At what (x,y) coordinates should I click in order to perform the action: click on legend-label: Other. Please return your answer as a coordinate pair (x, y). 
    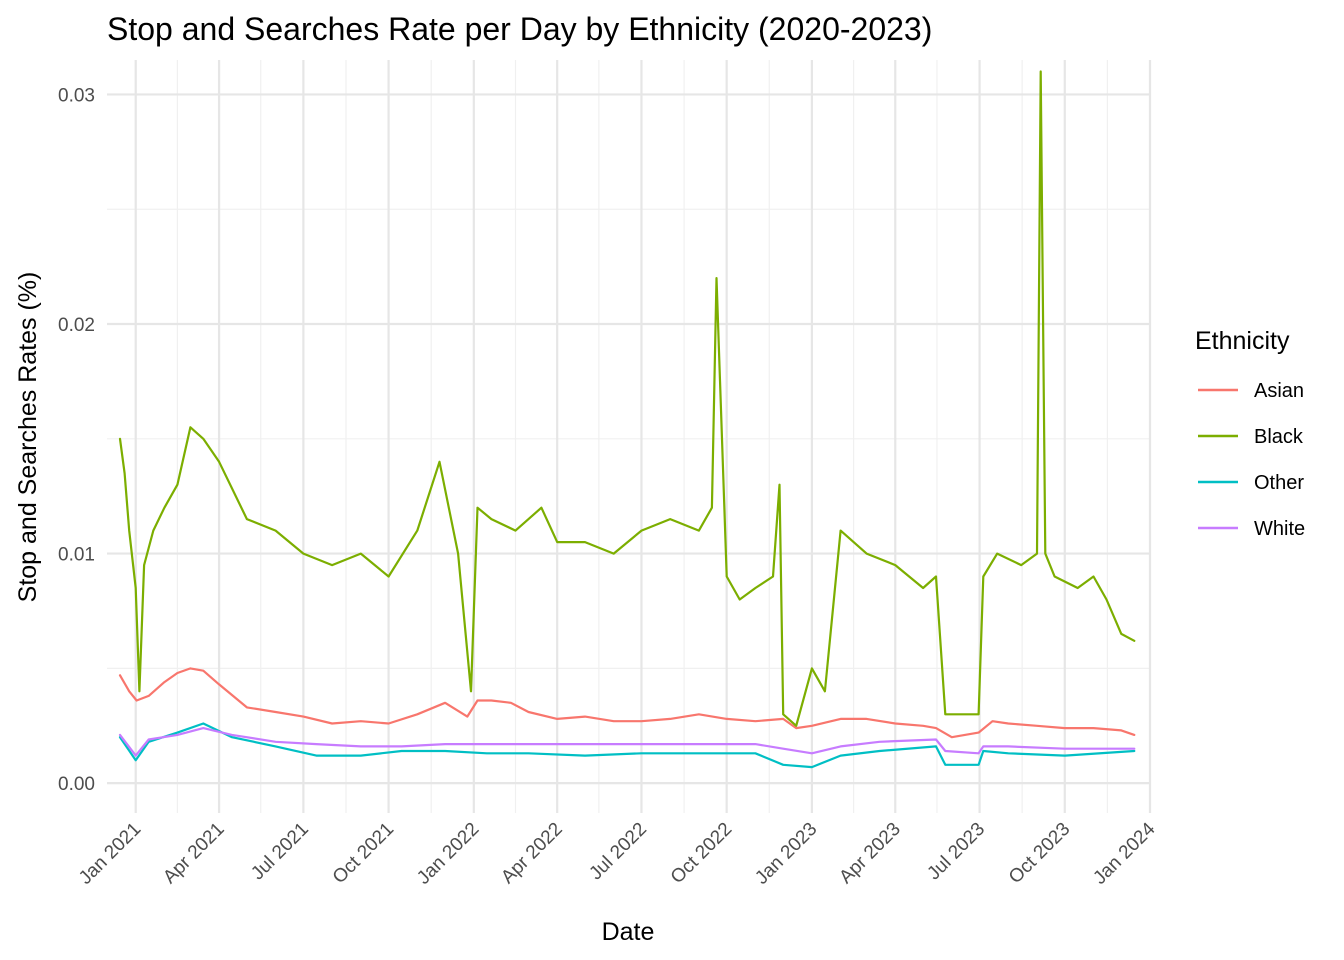
    Looking at the image, I should click on (1279, 483).